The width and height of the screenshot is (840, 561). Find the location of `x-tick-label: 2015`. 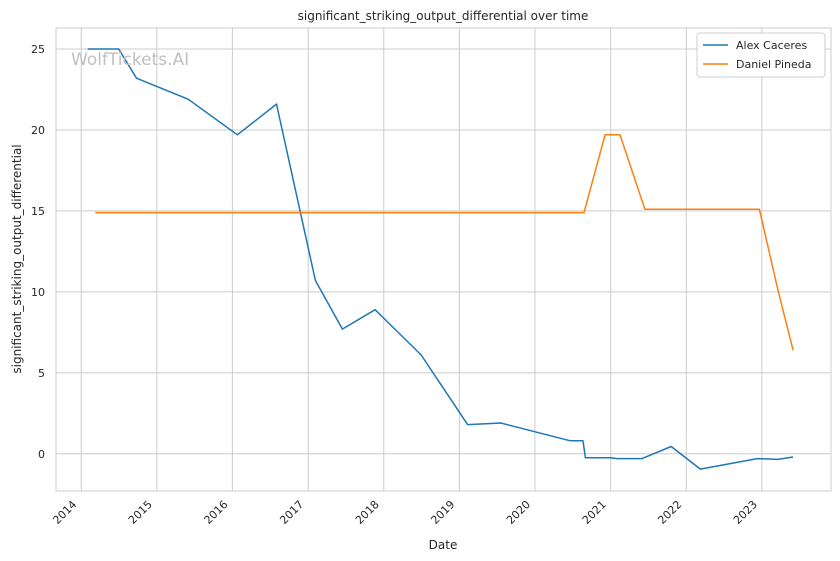

x-tick-label: 2015 is located at coordinates (140, 512).